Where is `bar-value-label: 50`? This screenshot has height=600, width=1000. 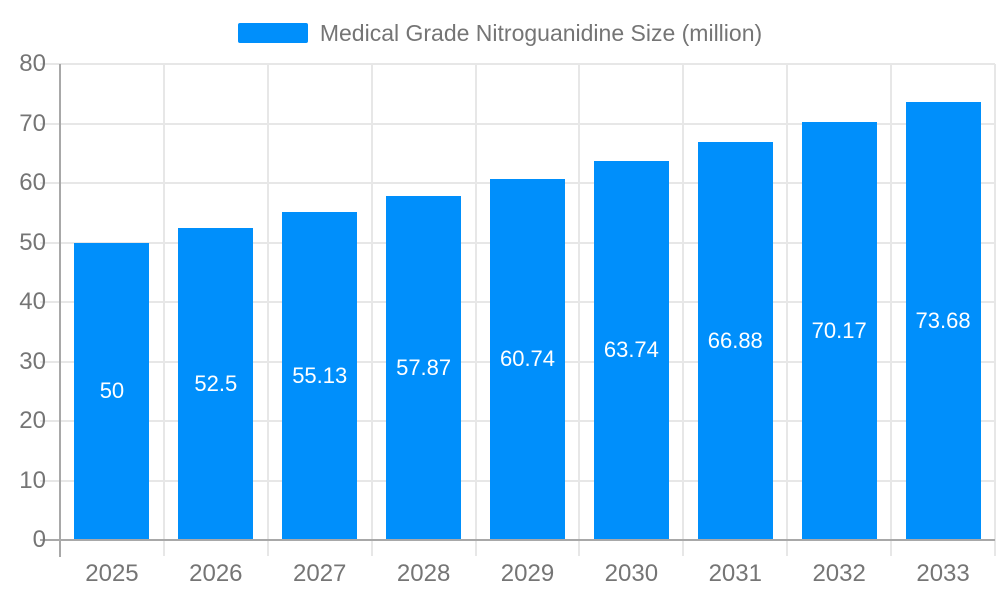
bar-value-label: 50 is located at coordinates (112, 391).